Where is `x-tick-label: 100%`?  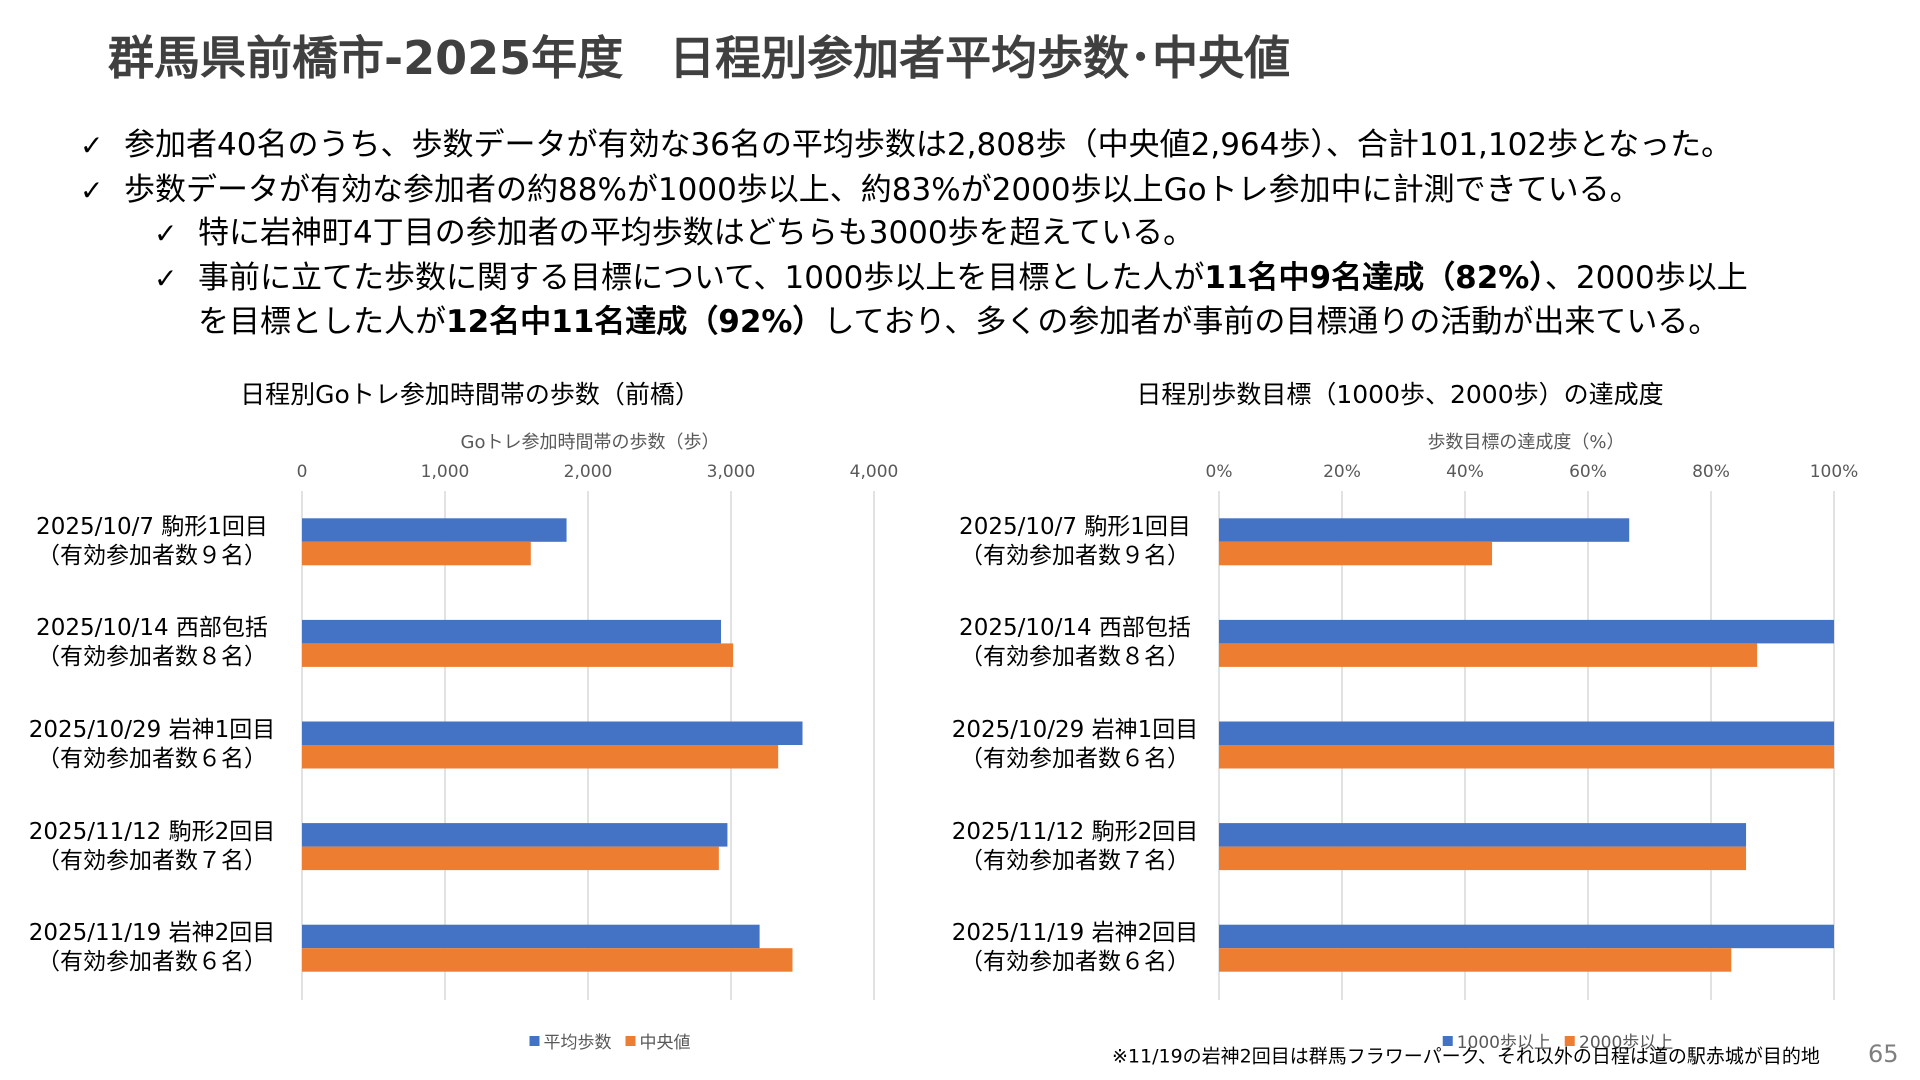
x-tick-label: 100% is located at coordinates (1834, 472).